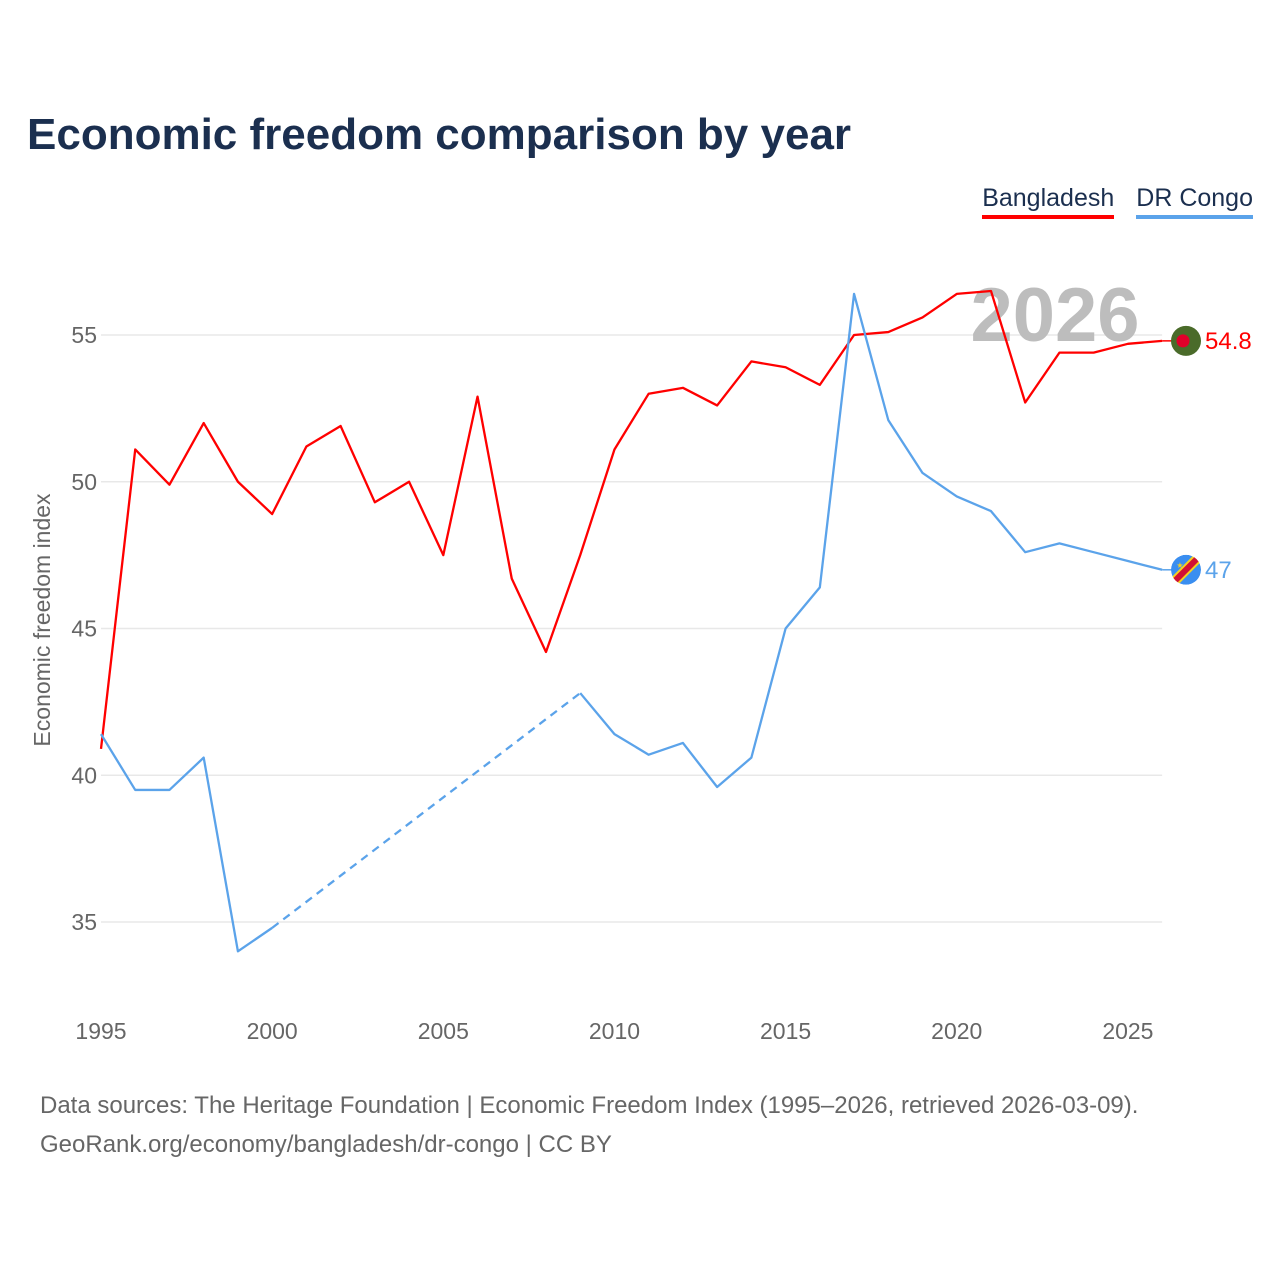 Image resolution: width=1280 pixels, height=1280 pixels. What do you see at coordinates (1117, 201) in the screenshot?
I see `legend: Bangladesh DR Congo` at bounding box center [1117, 201].